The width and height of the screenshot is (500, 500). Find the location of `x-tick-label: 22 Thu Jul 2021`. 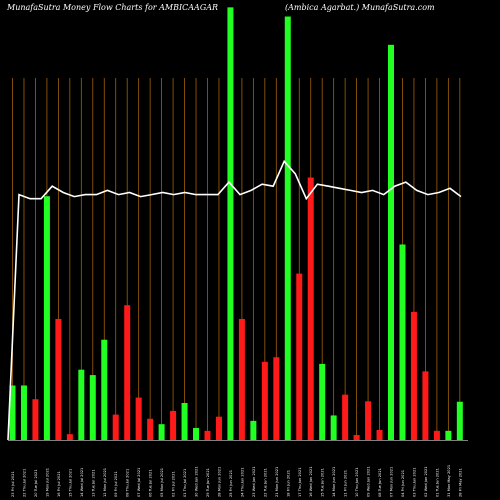

x-tick-label: 22 Thu Jul 2021 is located at coordinates (24, 483).